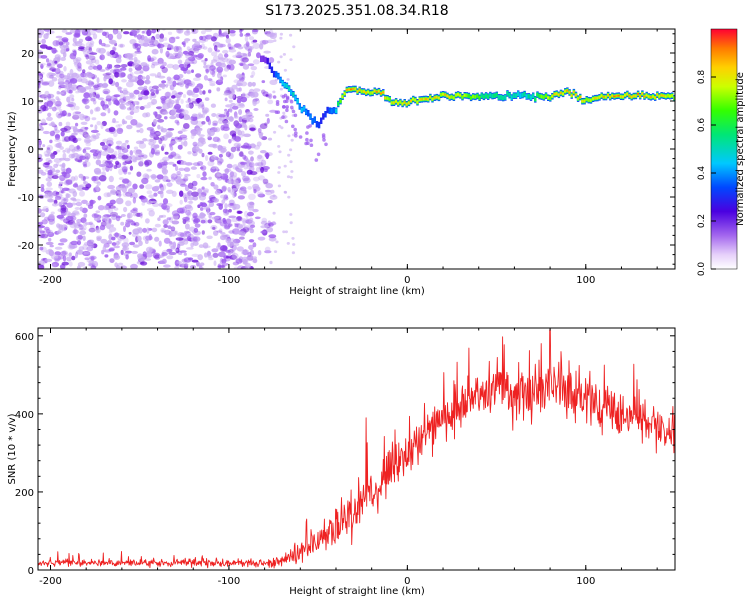  What do you see at coordinates (26, 198) in the screenshot?
I see `y-tick-label: -10` at bounding box center [26, 198].